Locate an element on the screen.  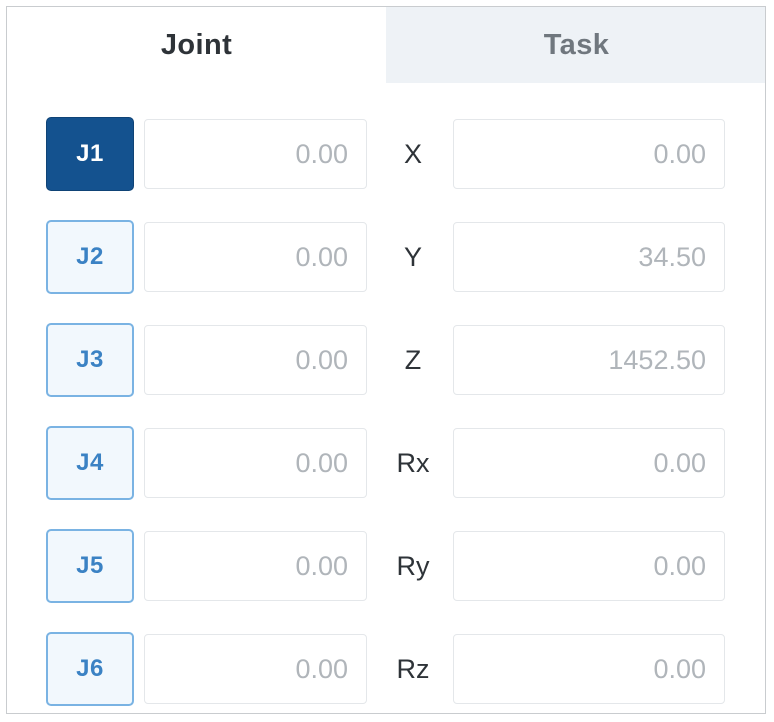
tab-task: Task is located at coordinates (575, 45).